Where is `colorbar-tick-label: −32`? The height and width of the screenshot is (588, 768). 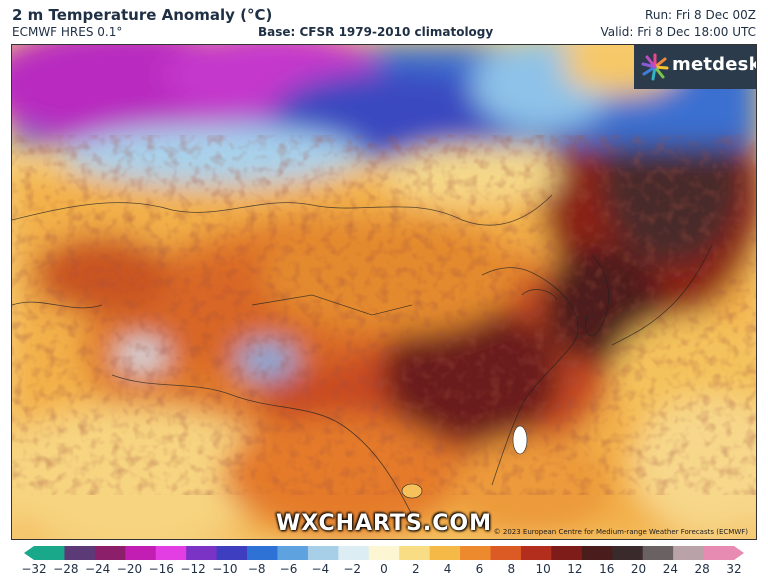
colorbar-tick-label: −32 is located at coordinates (34, 569).